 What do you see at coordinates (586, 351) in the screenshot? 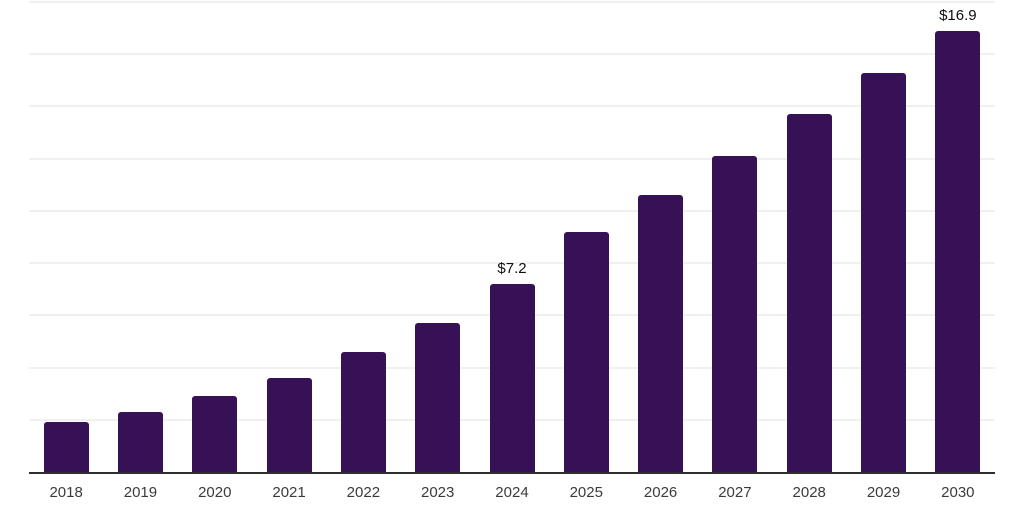
I see `bar-2025` at bounding box center [586, 351].